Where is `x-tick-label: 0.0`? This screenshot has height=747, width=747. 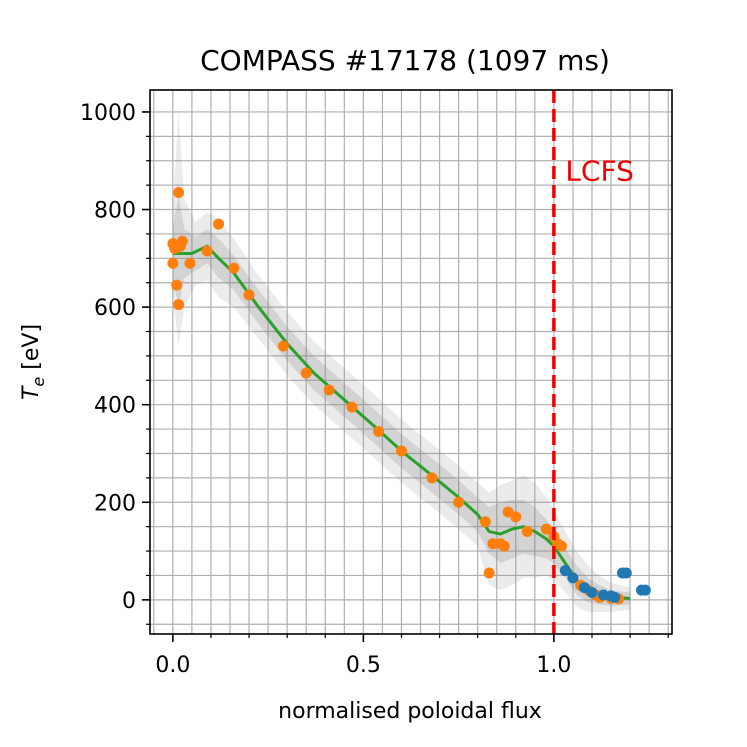 x-tick-label: 0.0 is located at coordinates (172, 665).